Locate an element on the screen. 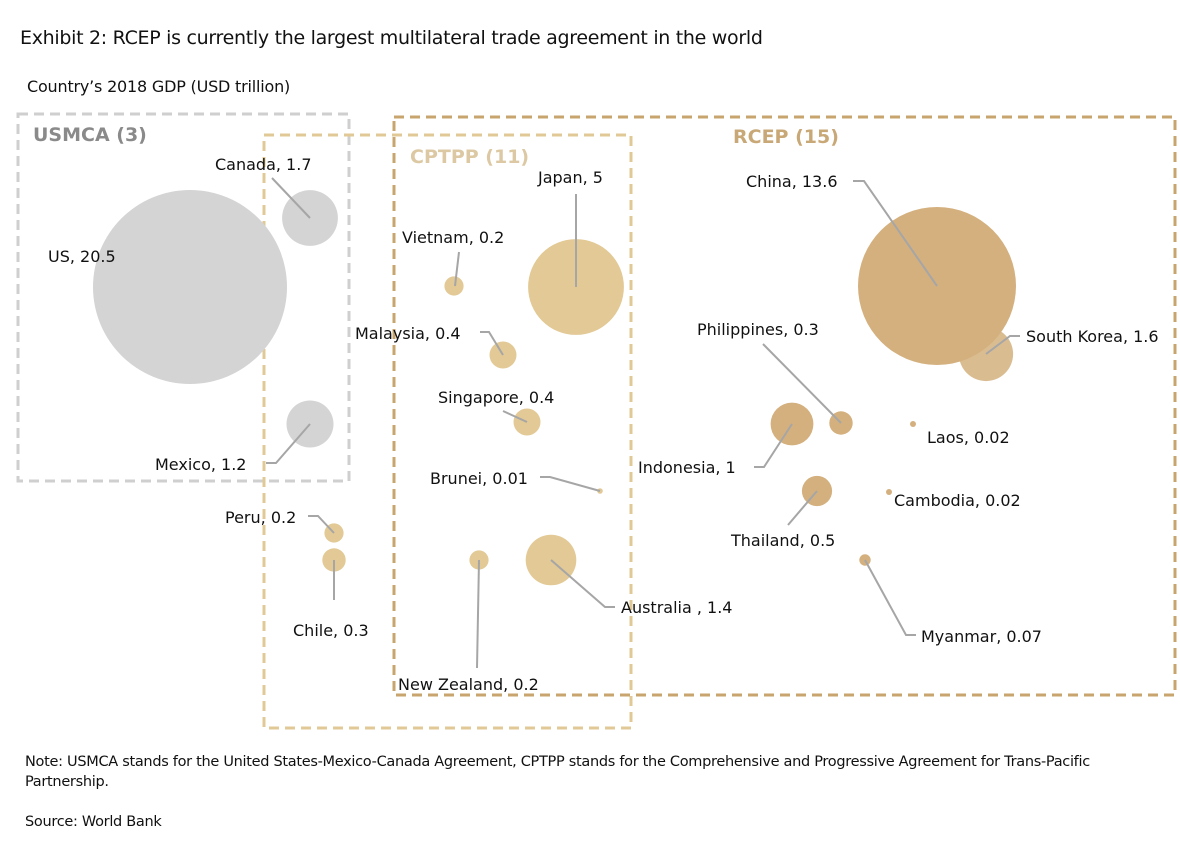  data-label-malaysia: Malaysia, 0.4 is located at coordinates (408, 333).